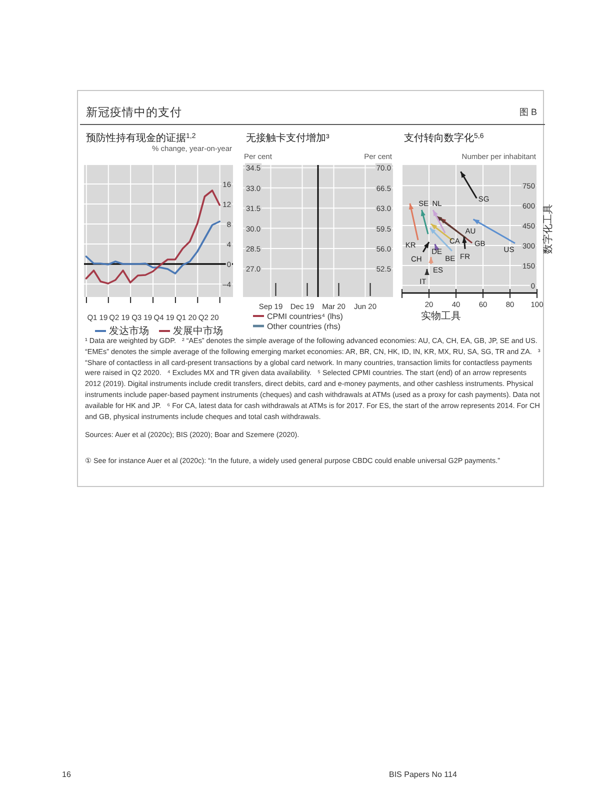 This screenshot has height=789, width=600. Describe the element at coordinates (444, 138) in the screenshot. I see `chart-title: 支付转向数字化$^{5,6}$` at that location.